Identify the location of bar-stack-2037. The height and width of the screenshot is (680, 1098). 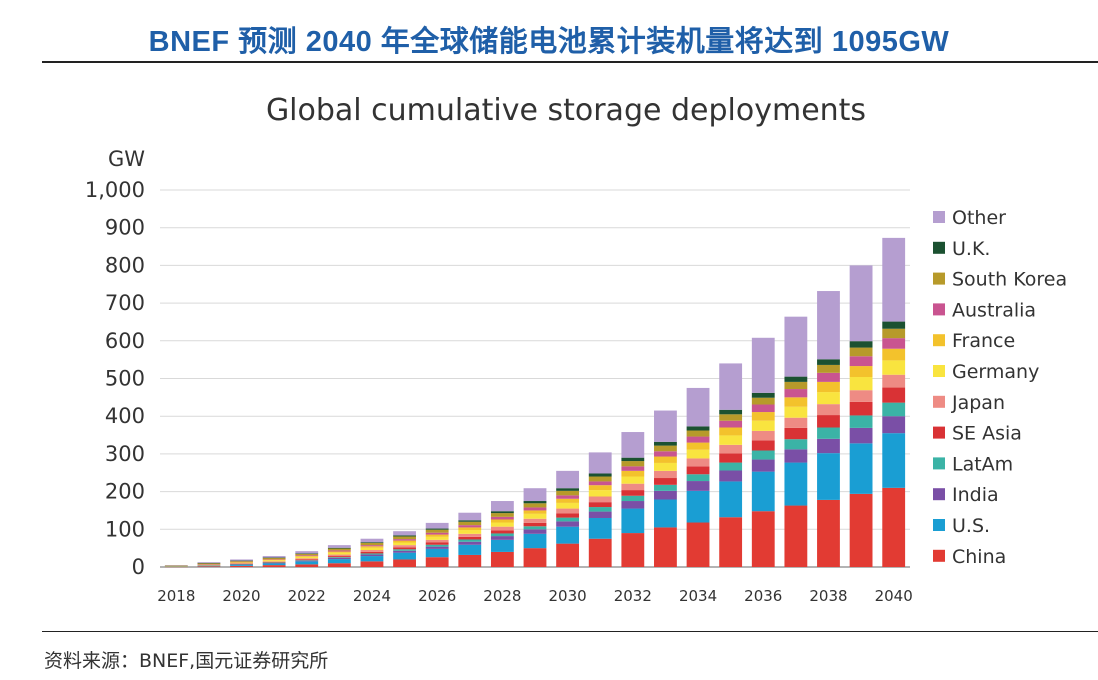
(796, 441).